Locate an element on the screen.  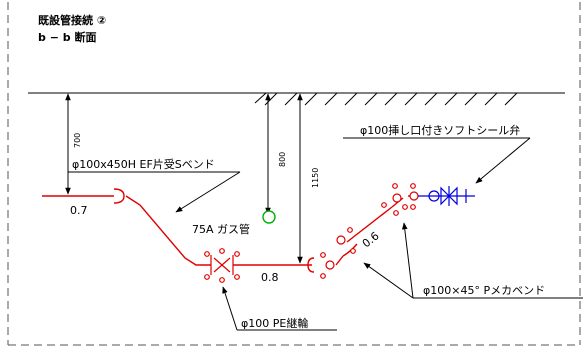
label-pe-coupling: φ100 PE継輪 is located at coordinates (274, 323).